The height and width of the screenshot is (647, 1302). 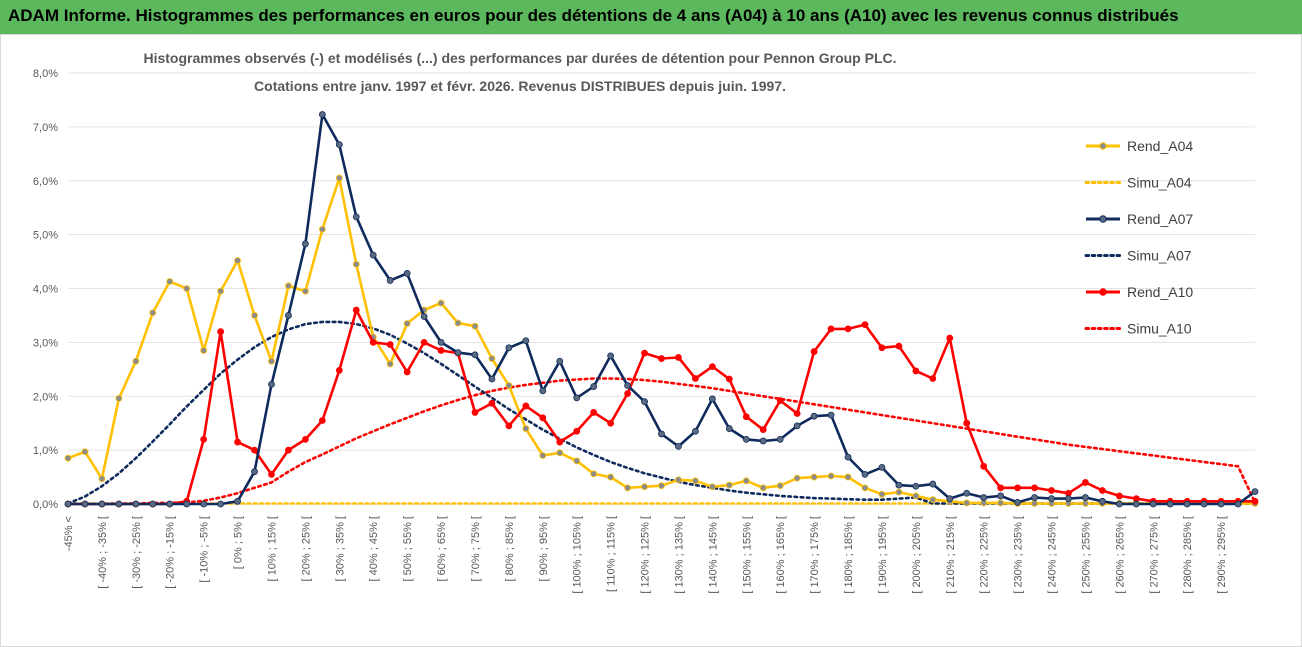 I want to click on legend-marker-rend-a04, so click(x=1103, y=146).